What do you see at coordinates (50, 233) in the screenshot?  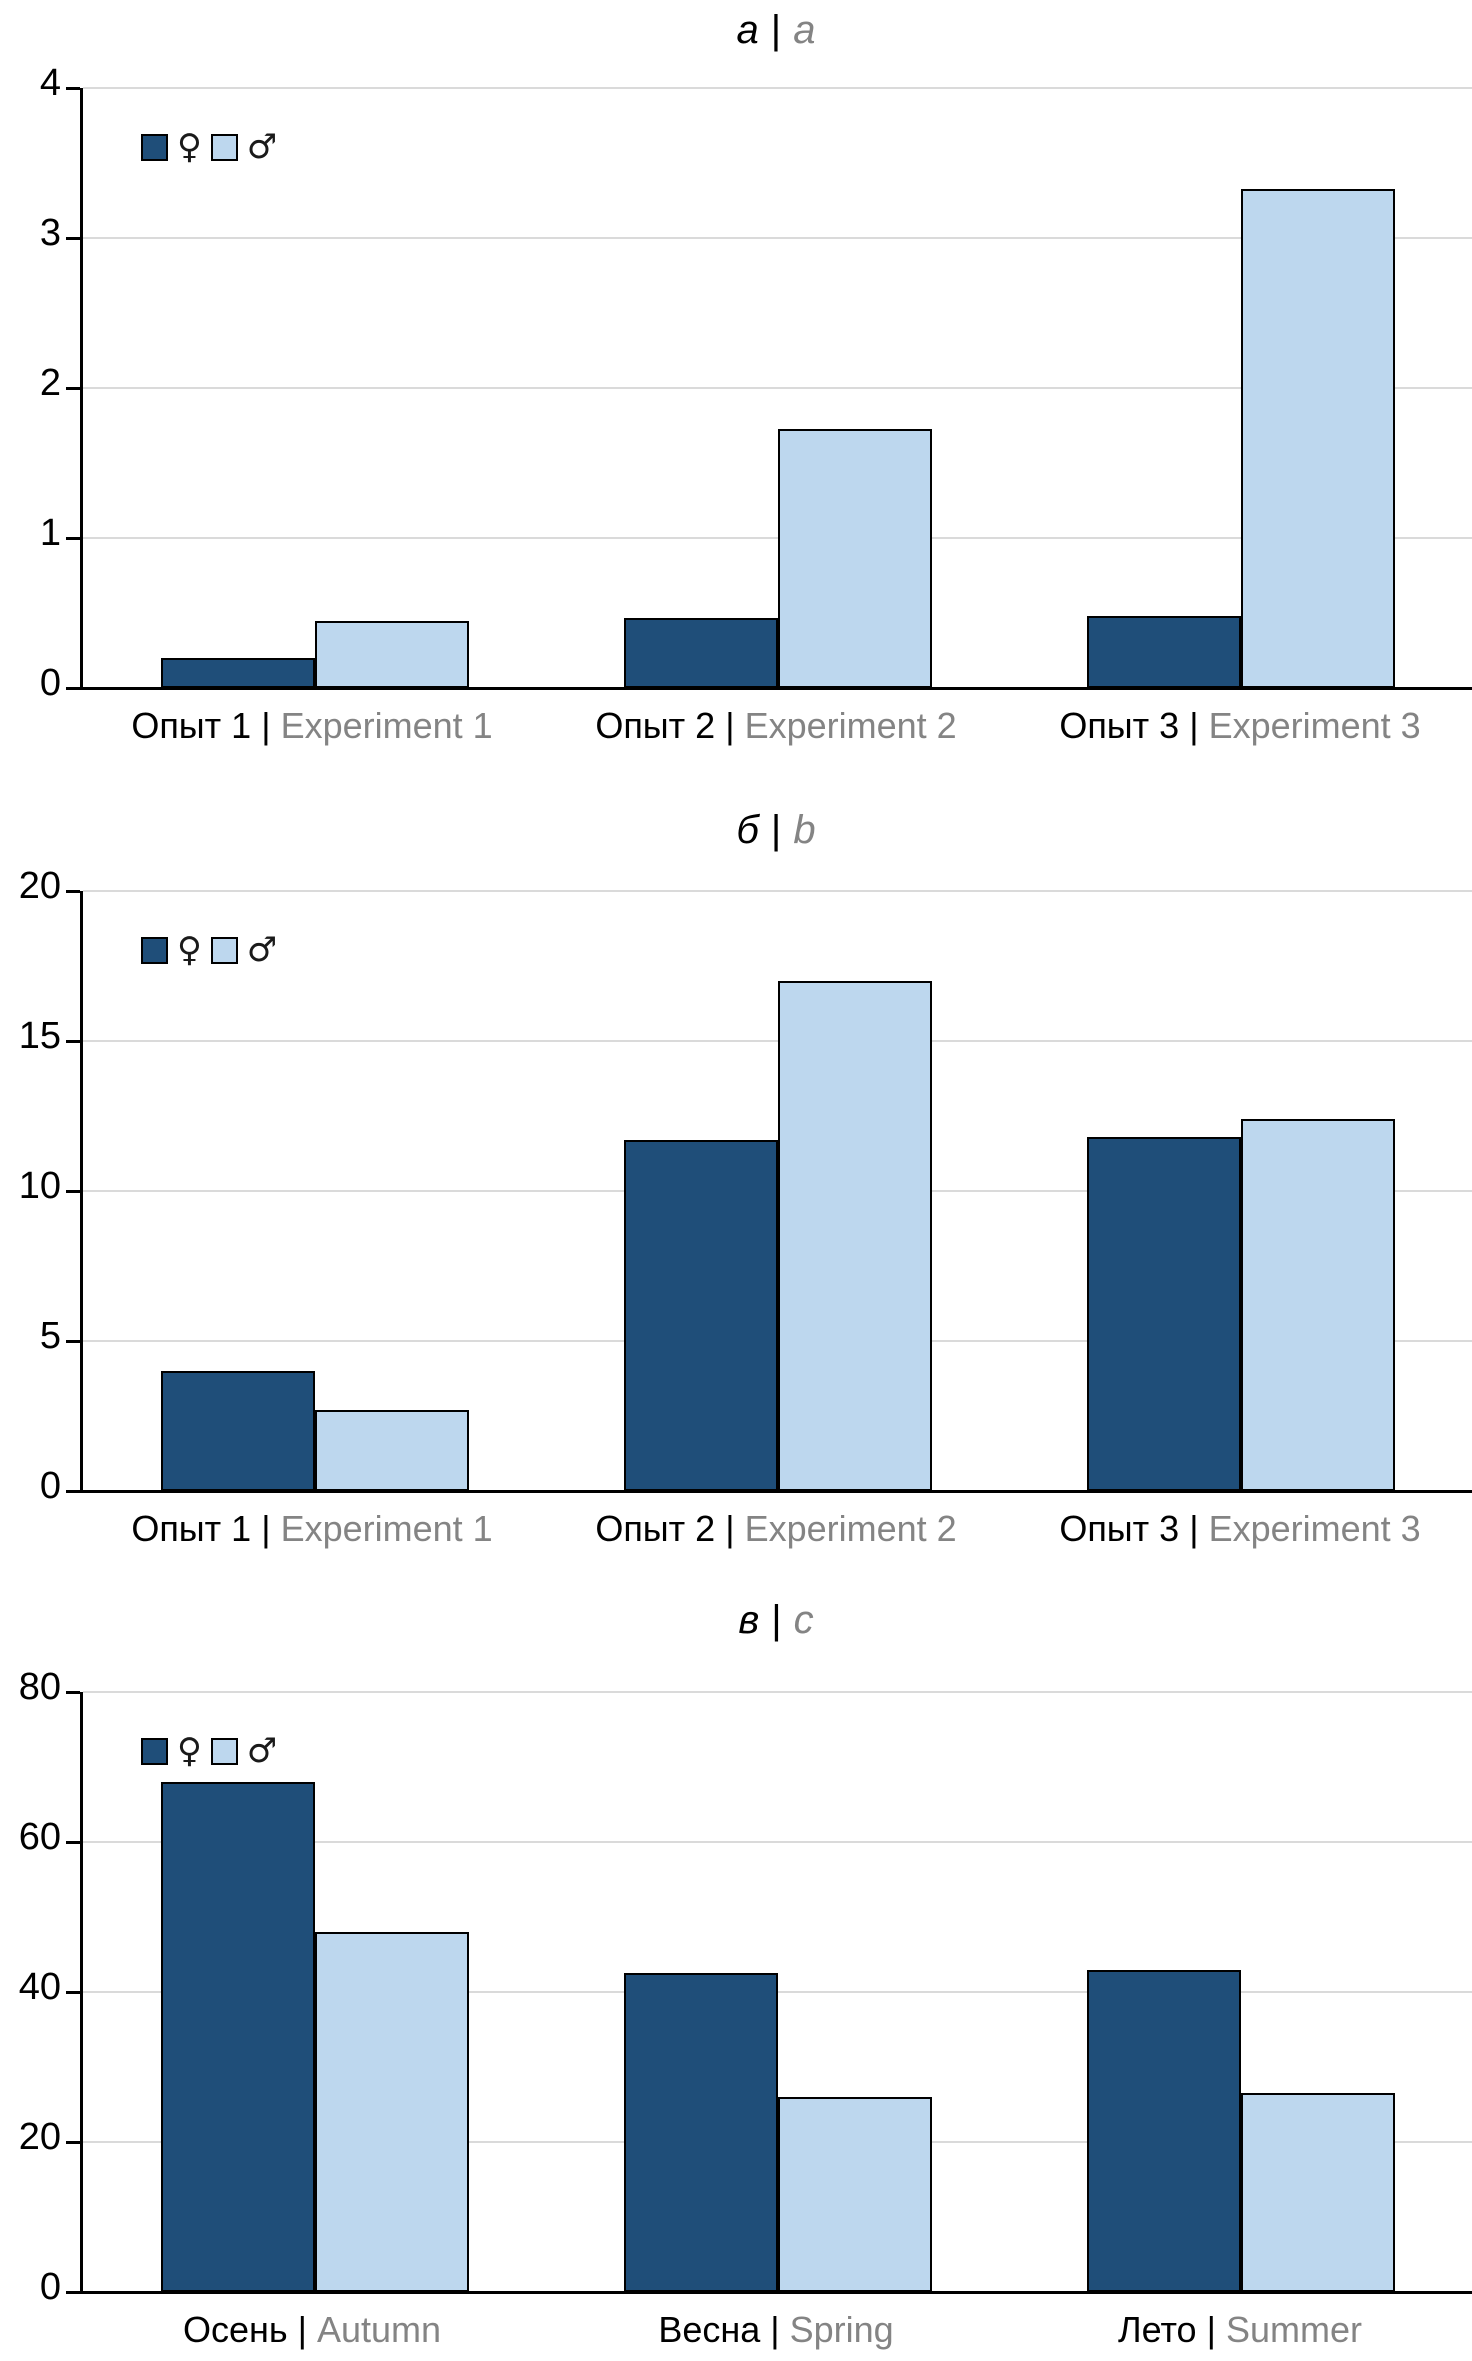 I see `y-axis-tick-label: 3` at bounding box center [50, 233].